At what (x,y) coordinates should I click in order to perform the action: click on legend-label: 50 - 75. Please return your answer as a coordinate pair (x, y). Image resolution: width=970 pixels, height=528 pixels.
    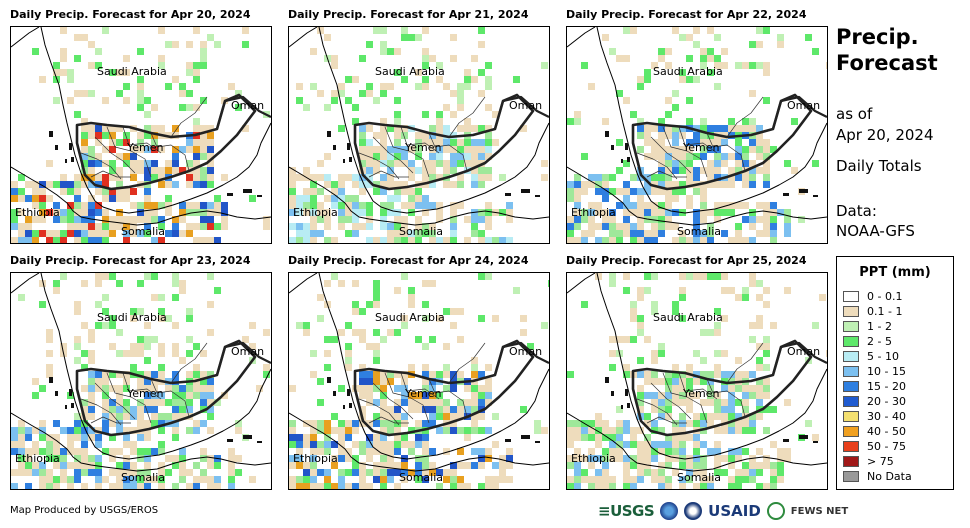
    Looking at the image, I should click on (886, 446).